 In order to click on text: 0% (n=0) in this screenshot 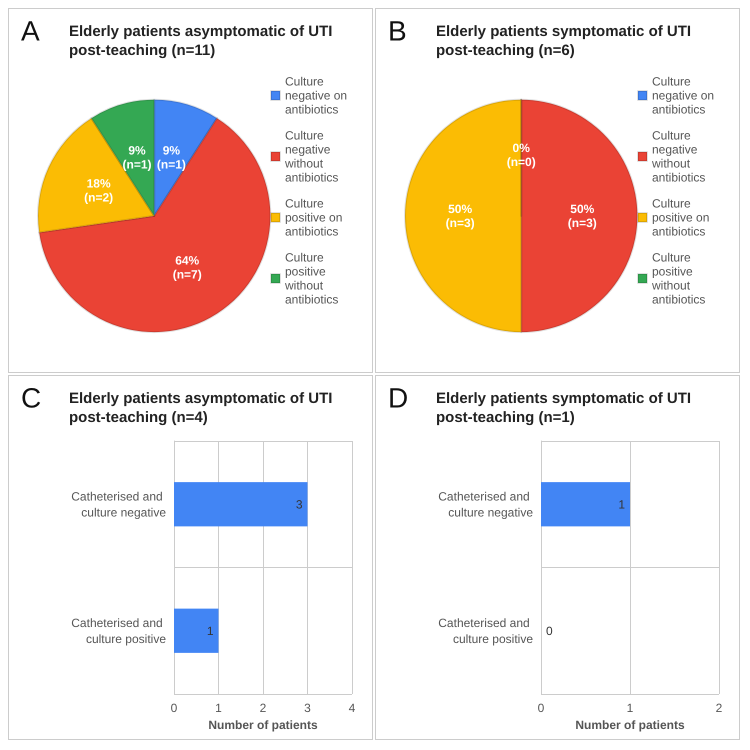, I will do `click(521, 154)`.